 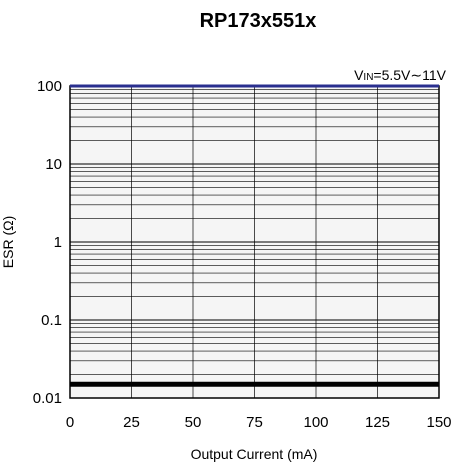 I want to click on y-tick-label: 100, so click(x=49, y=86).